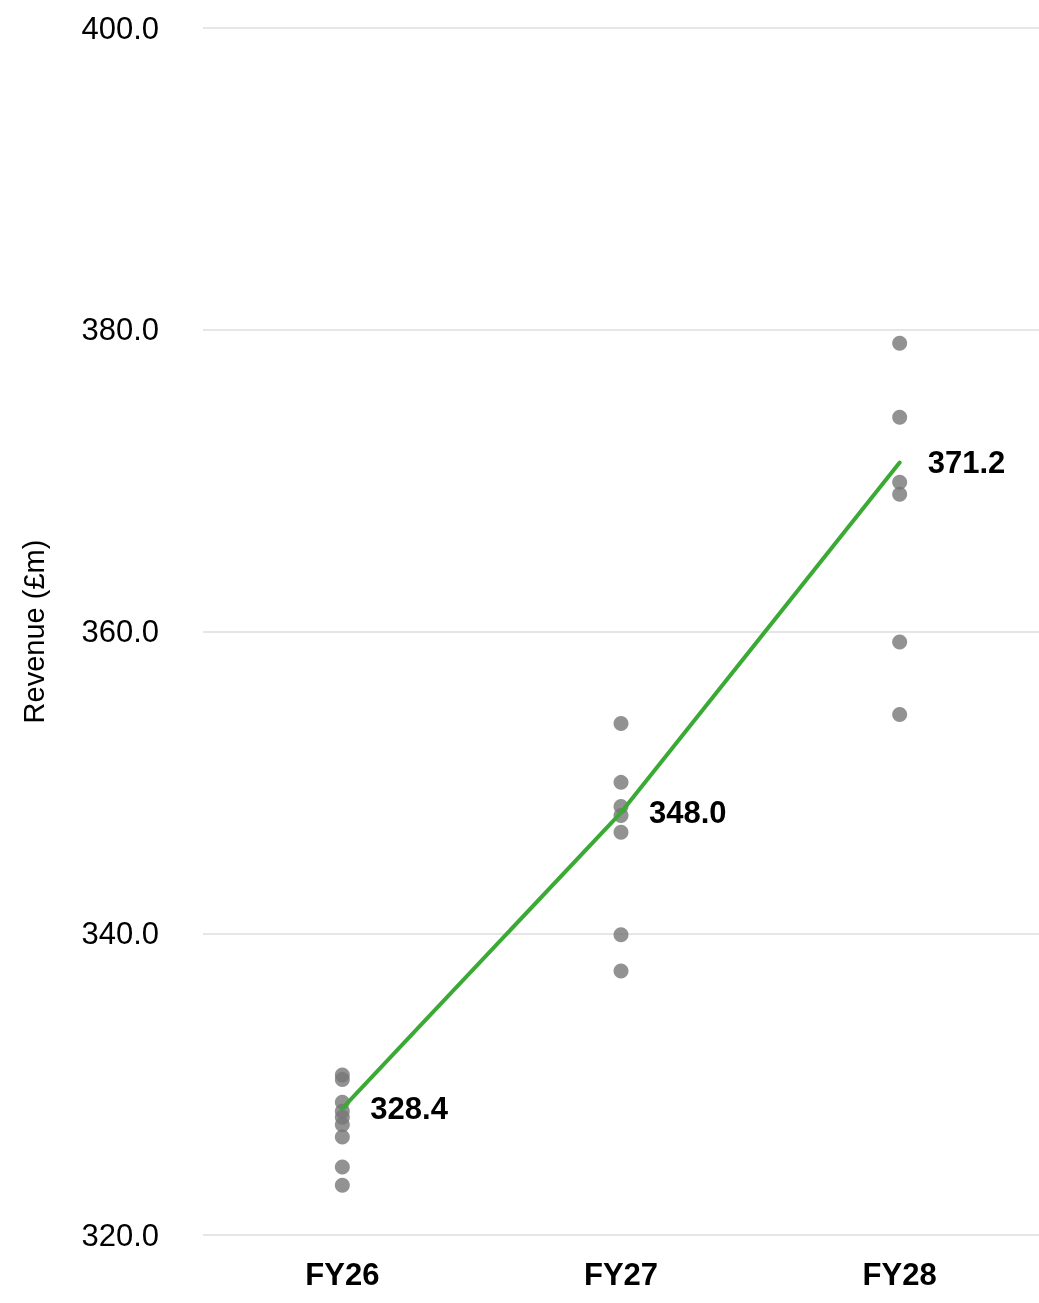 This screenshot has height=1303, width=1039. I want to click on y-tick-label: 380.0, so click(120, 330).